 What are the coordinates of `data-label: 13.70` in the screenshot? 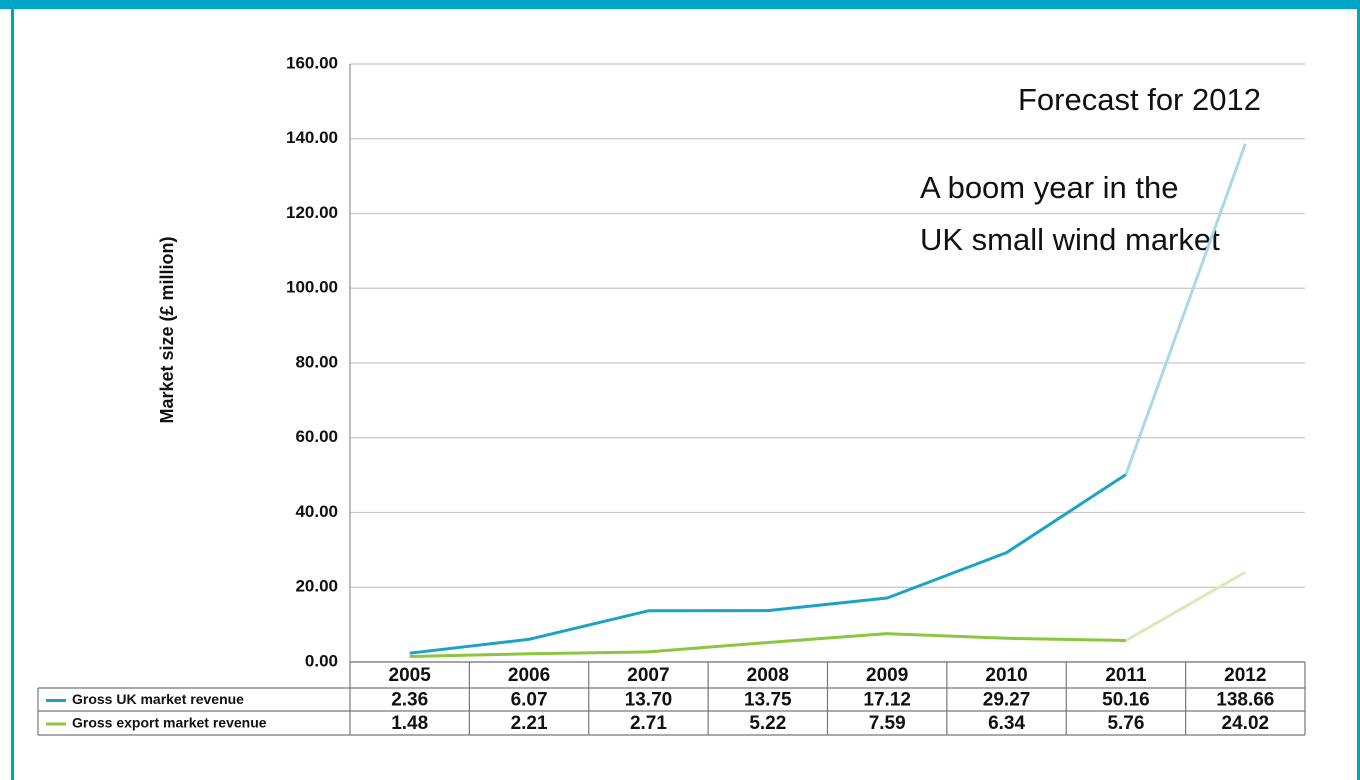 It's located at (649, 700).